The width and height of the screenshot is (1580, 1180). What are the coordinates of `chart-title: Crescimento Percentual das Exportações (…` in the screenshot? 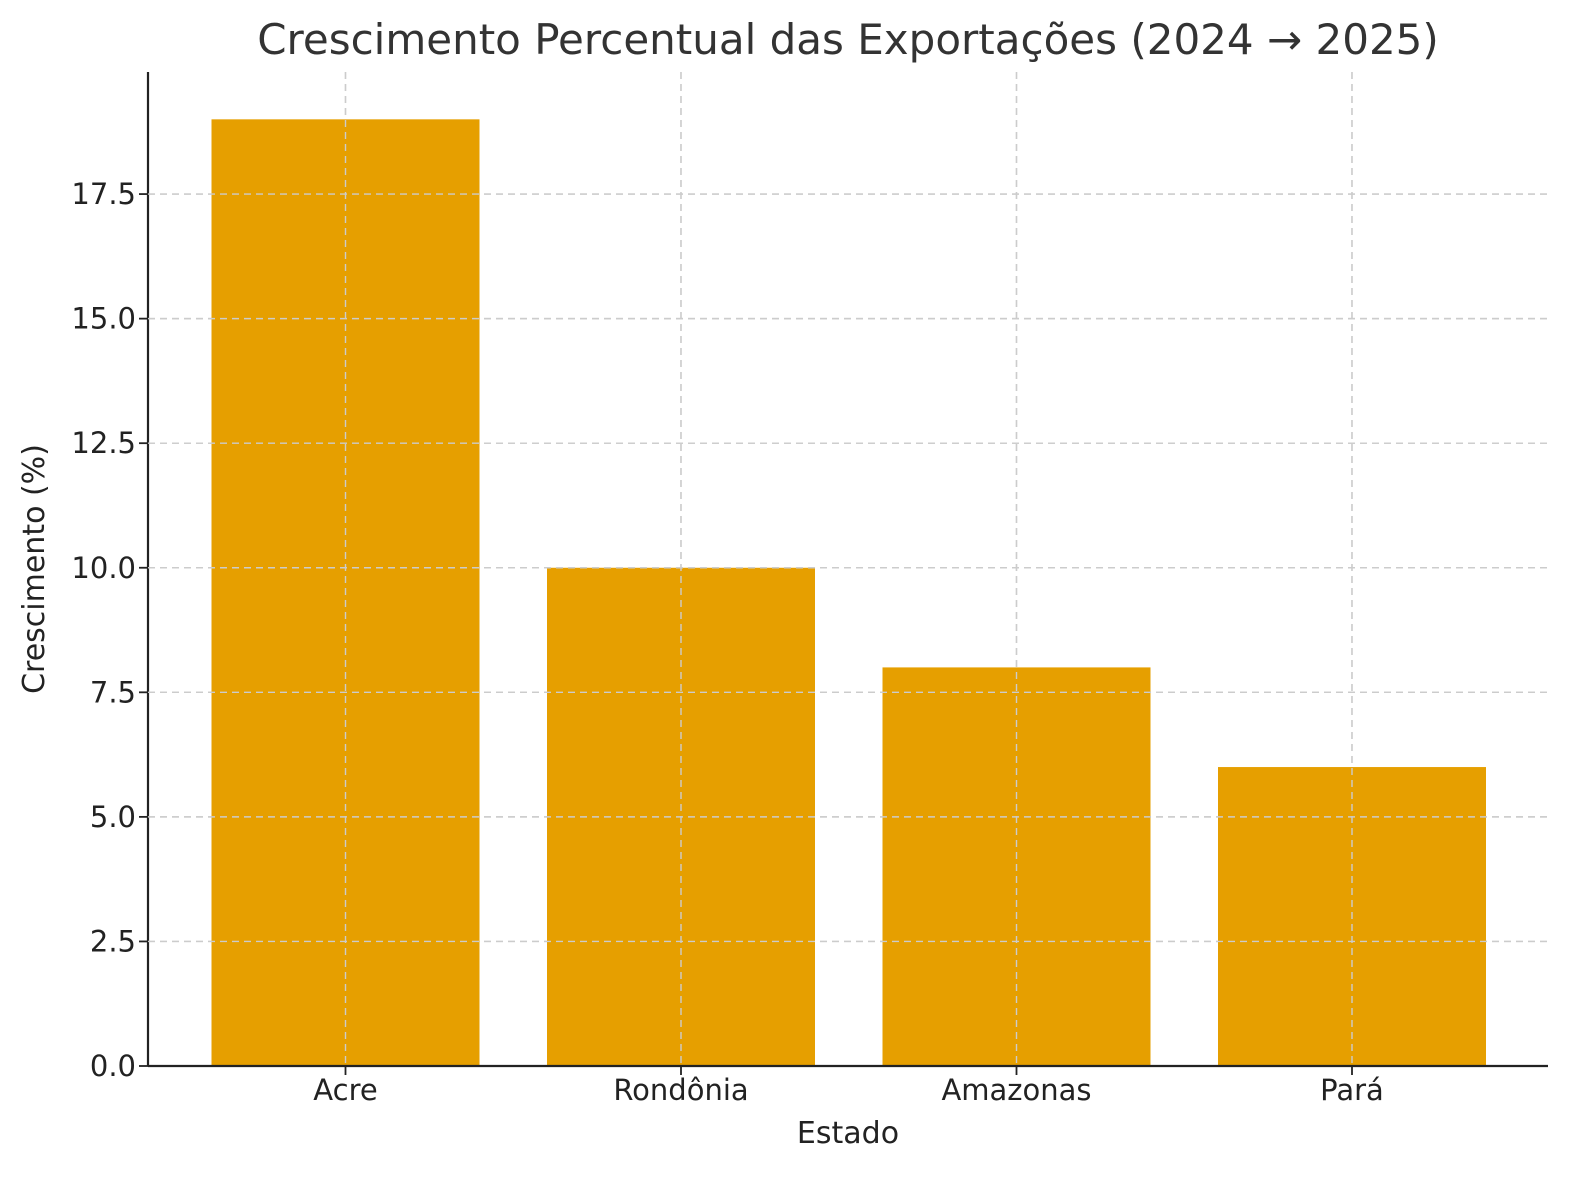 It's located at (848, 39).